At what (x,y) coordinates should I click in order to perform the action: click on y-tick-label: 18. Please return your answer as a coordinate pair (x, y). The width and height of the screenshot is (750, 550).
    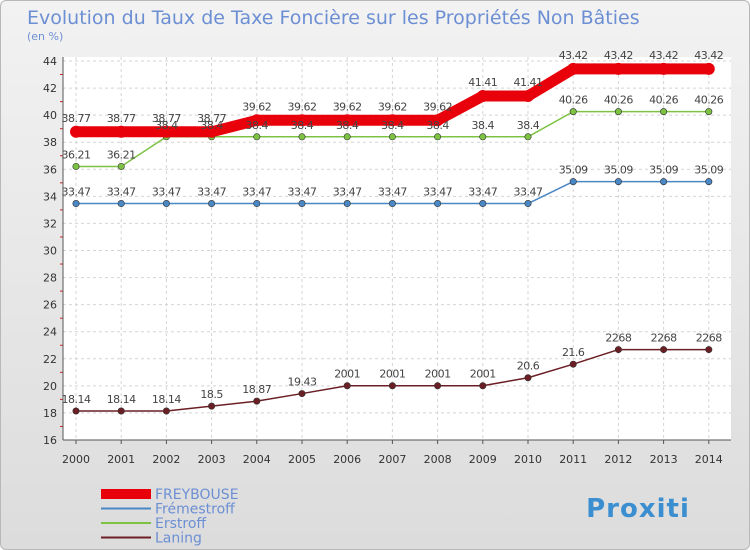
    Looking at the image, I should click on (50, 413).